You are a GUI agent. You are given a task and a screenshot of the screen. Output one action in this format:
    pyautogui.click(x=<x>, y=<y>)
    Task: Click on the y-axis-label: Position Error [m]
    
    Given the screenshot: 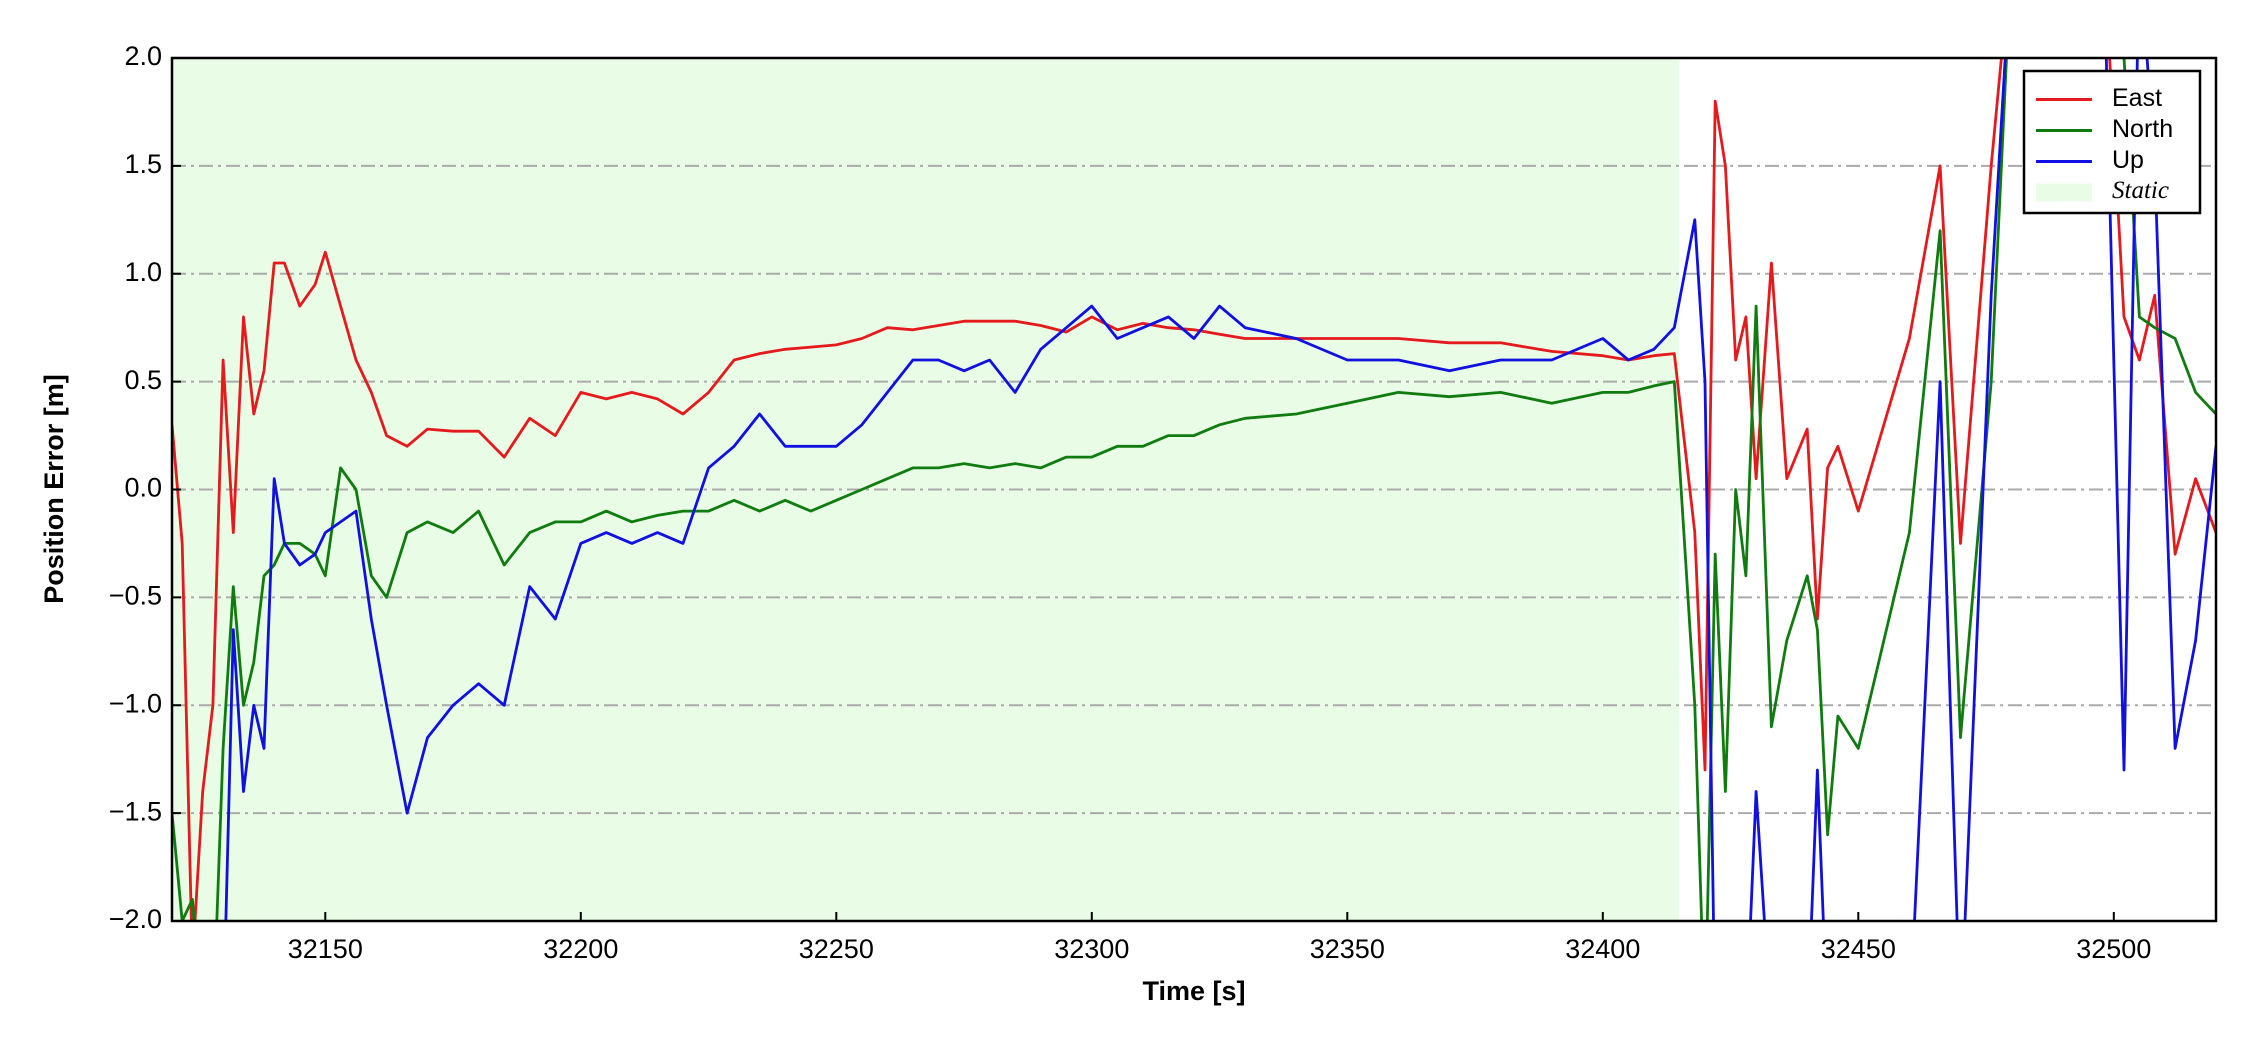 What is the action you would take?
    pyautogui.click(x=54, y=489)
    